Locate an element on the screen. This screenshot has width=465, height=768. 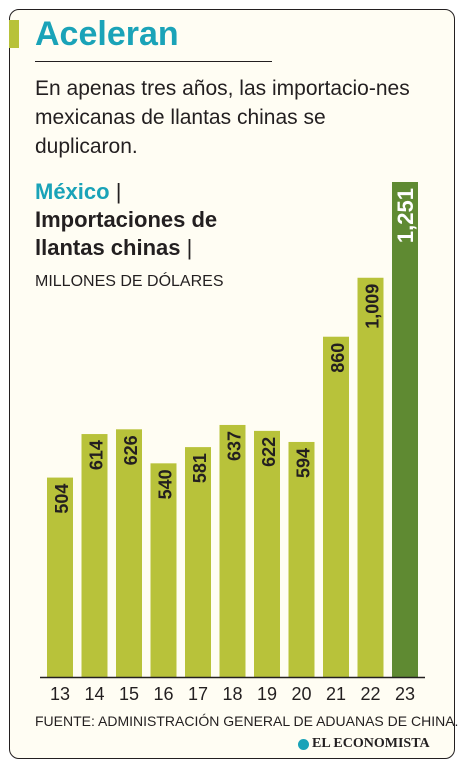
x-tick-22: 22 is located at coordinates (370, 694).